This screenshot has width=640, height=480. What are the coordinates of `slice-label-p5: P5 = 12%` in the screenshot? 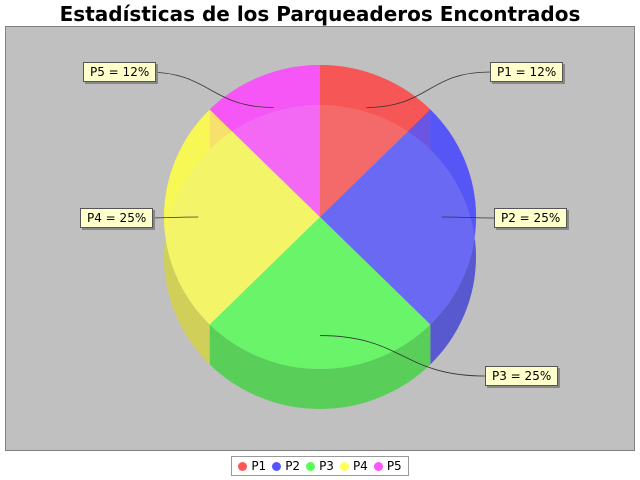 It's located at (120, 72).